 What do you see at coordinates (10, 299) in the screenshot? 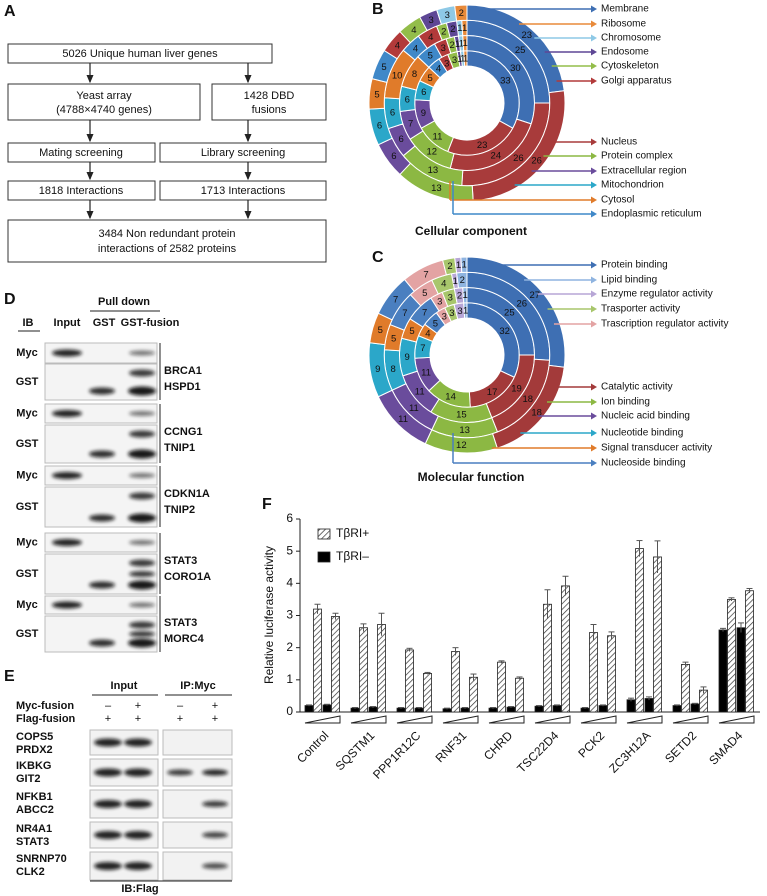
I see `panel-label: D` at bounding box center [10, 299].